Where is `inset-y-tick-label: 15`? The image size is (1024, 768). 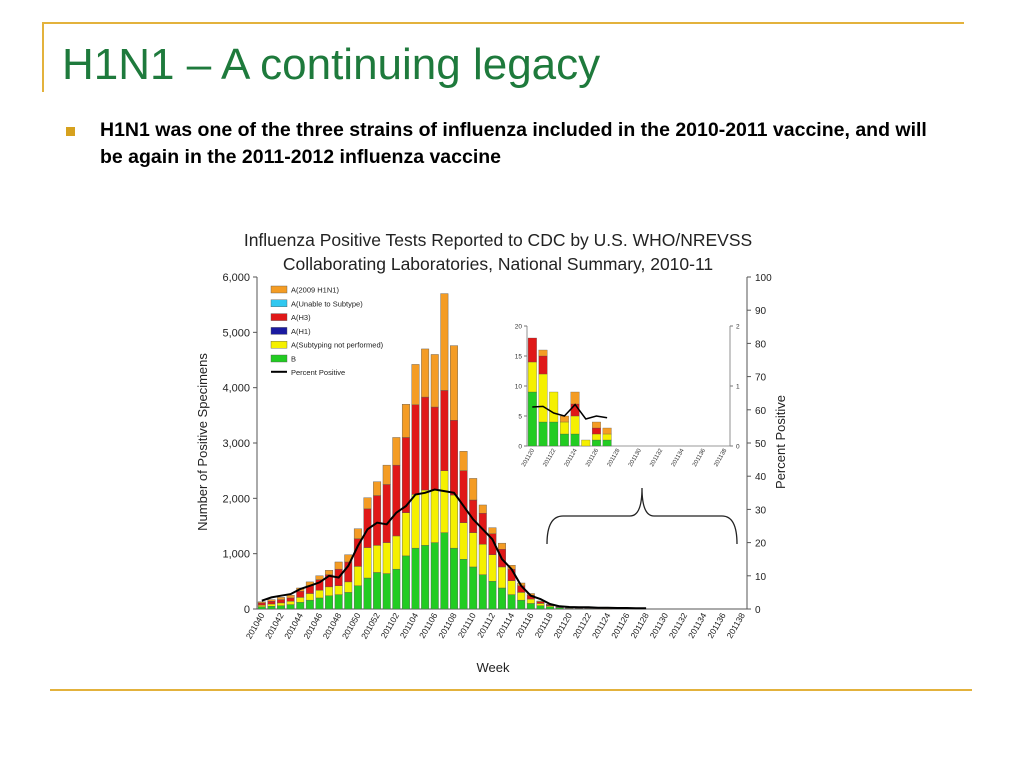
inset-y-tick-label: 15 is located at coordinates (519, 357).